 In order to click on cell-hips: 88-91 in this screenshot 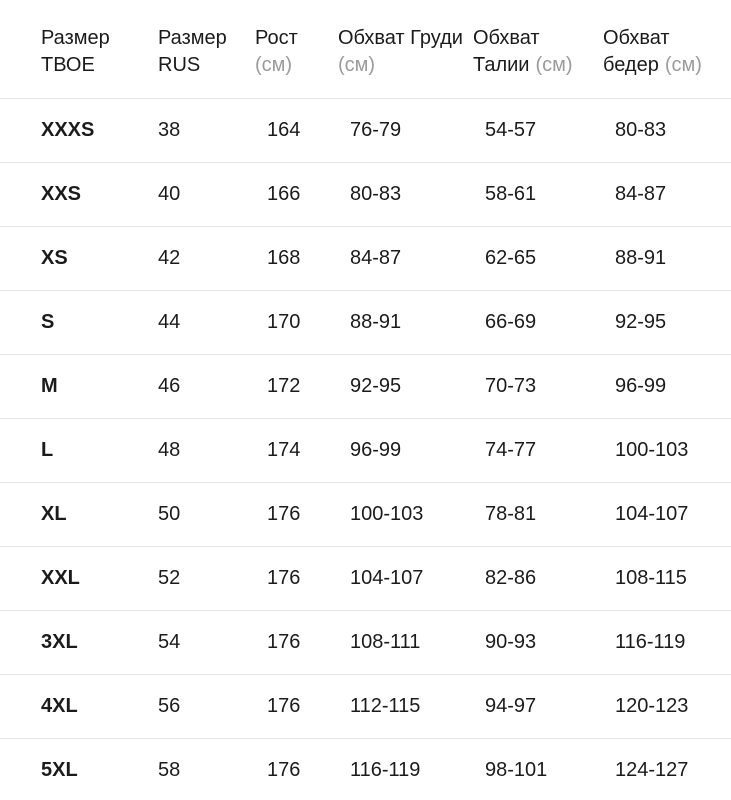, I will do `click(641, 258)`.